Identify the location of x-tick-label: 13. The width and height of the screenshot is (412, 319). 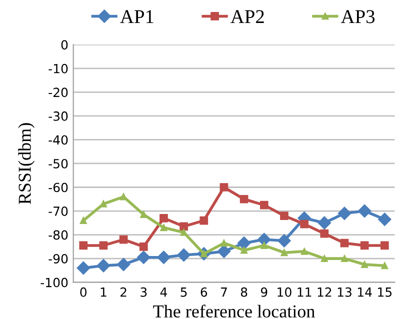
(345, 292).